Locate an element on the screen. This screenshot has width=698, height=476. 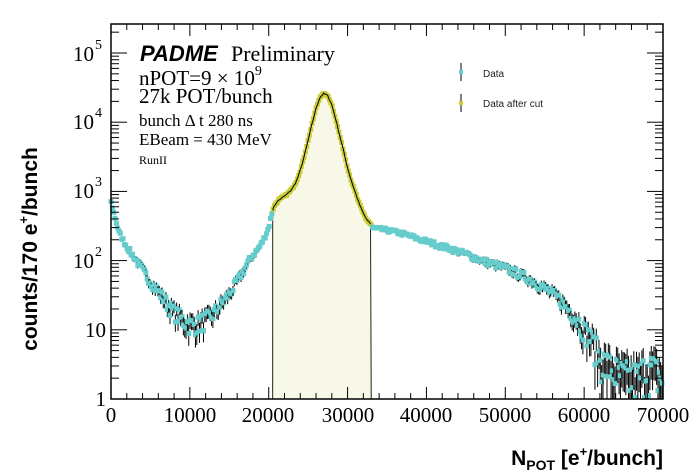
legend-entry-data: Data is located at coordinates (482, 72).